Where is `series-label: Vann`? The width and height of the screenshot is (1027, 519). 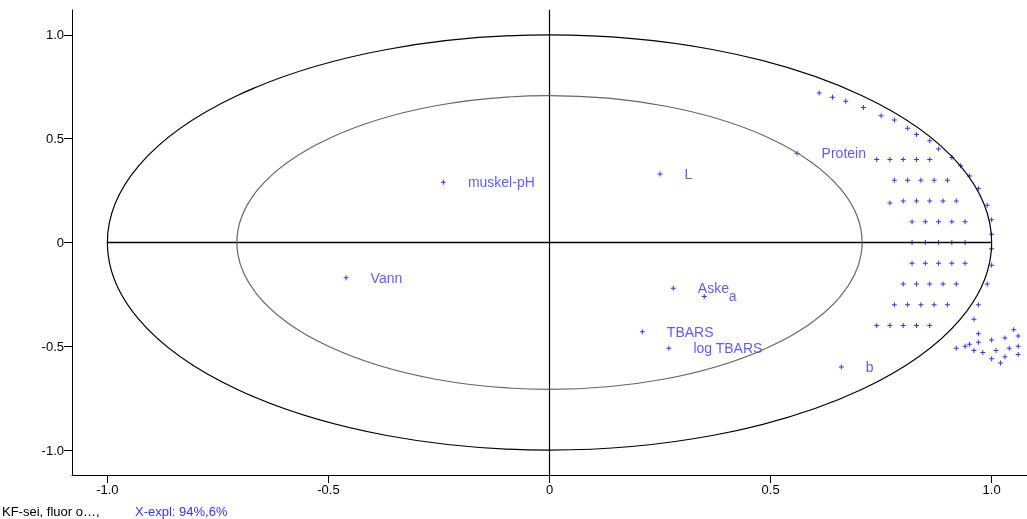 series-label: Vann is located at coordinates (386, 277).